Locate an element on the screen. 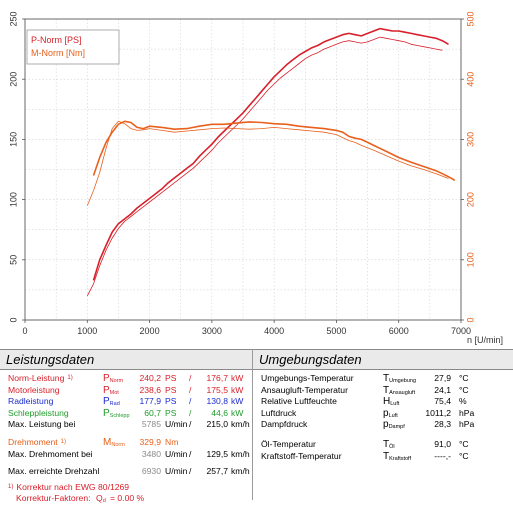  right-y-tick-label: 0 is located at coordinates (470, 319).